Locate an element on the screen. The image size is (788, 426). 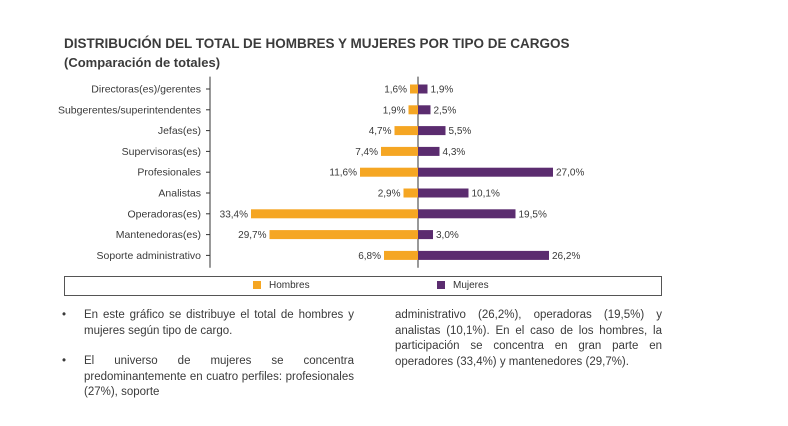
data-label-hombres: 2,9% is located at coordinates (389, 194).